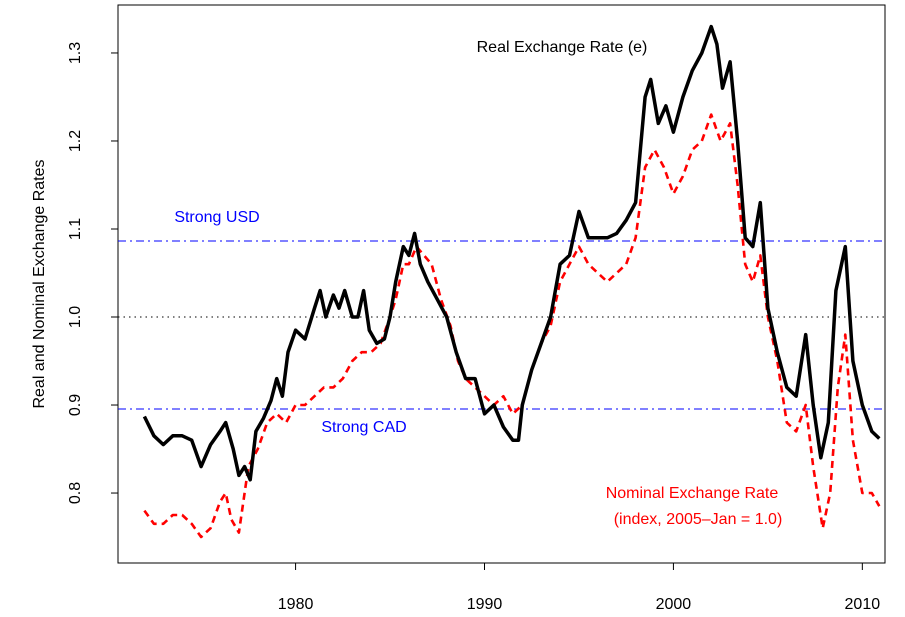 The height and width of the screenshot is (617, 905). What do you see at coordinates (363, 427) in the screenshot?
I see `reference-label: Strong CAD` at bounding box center [363, 427].